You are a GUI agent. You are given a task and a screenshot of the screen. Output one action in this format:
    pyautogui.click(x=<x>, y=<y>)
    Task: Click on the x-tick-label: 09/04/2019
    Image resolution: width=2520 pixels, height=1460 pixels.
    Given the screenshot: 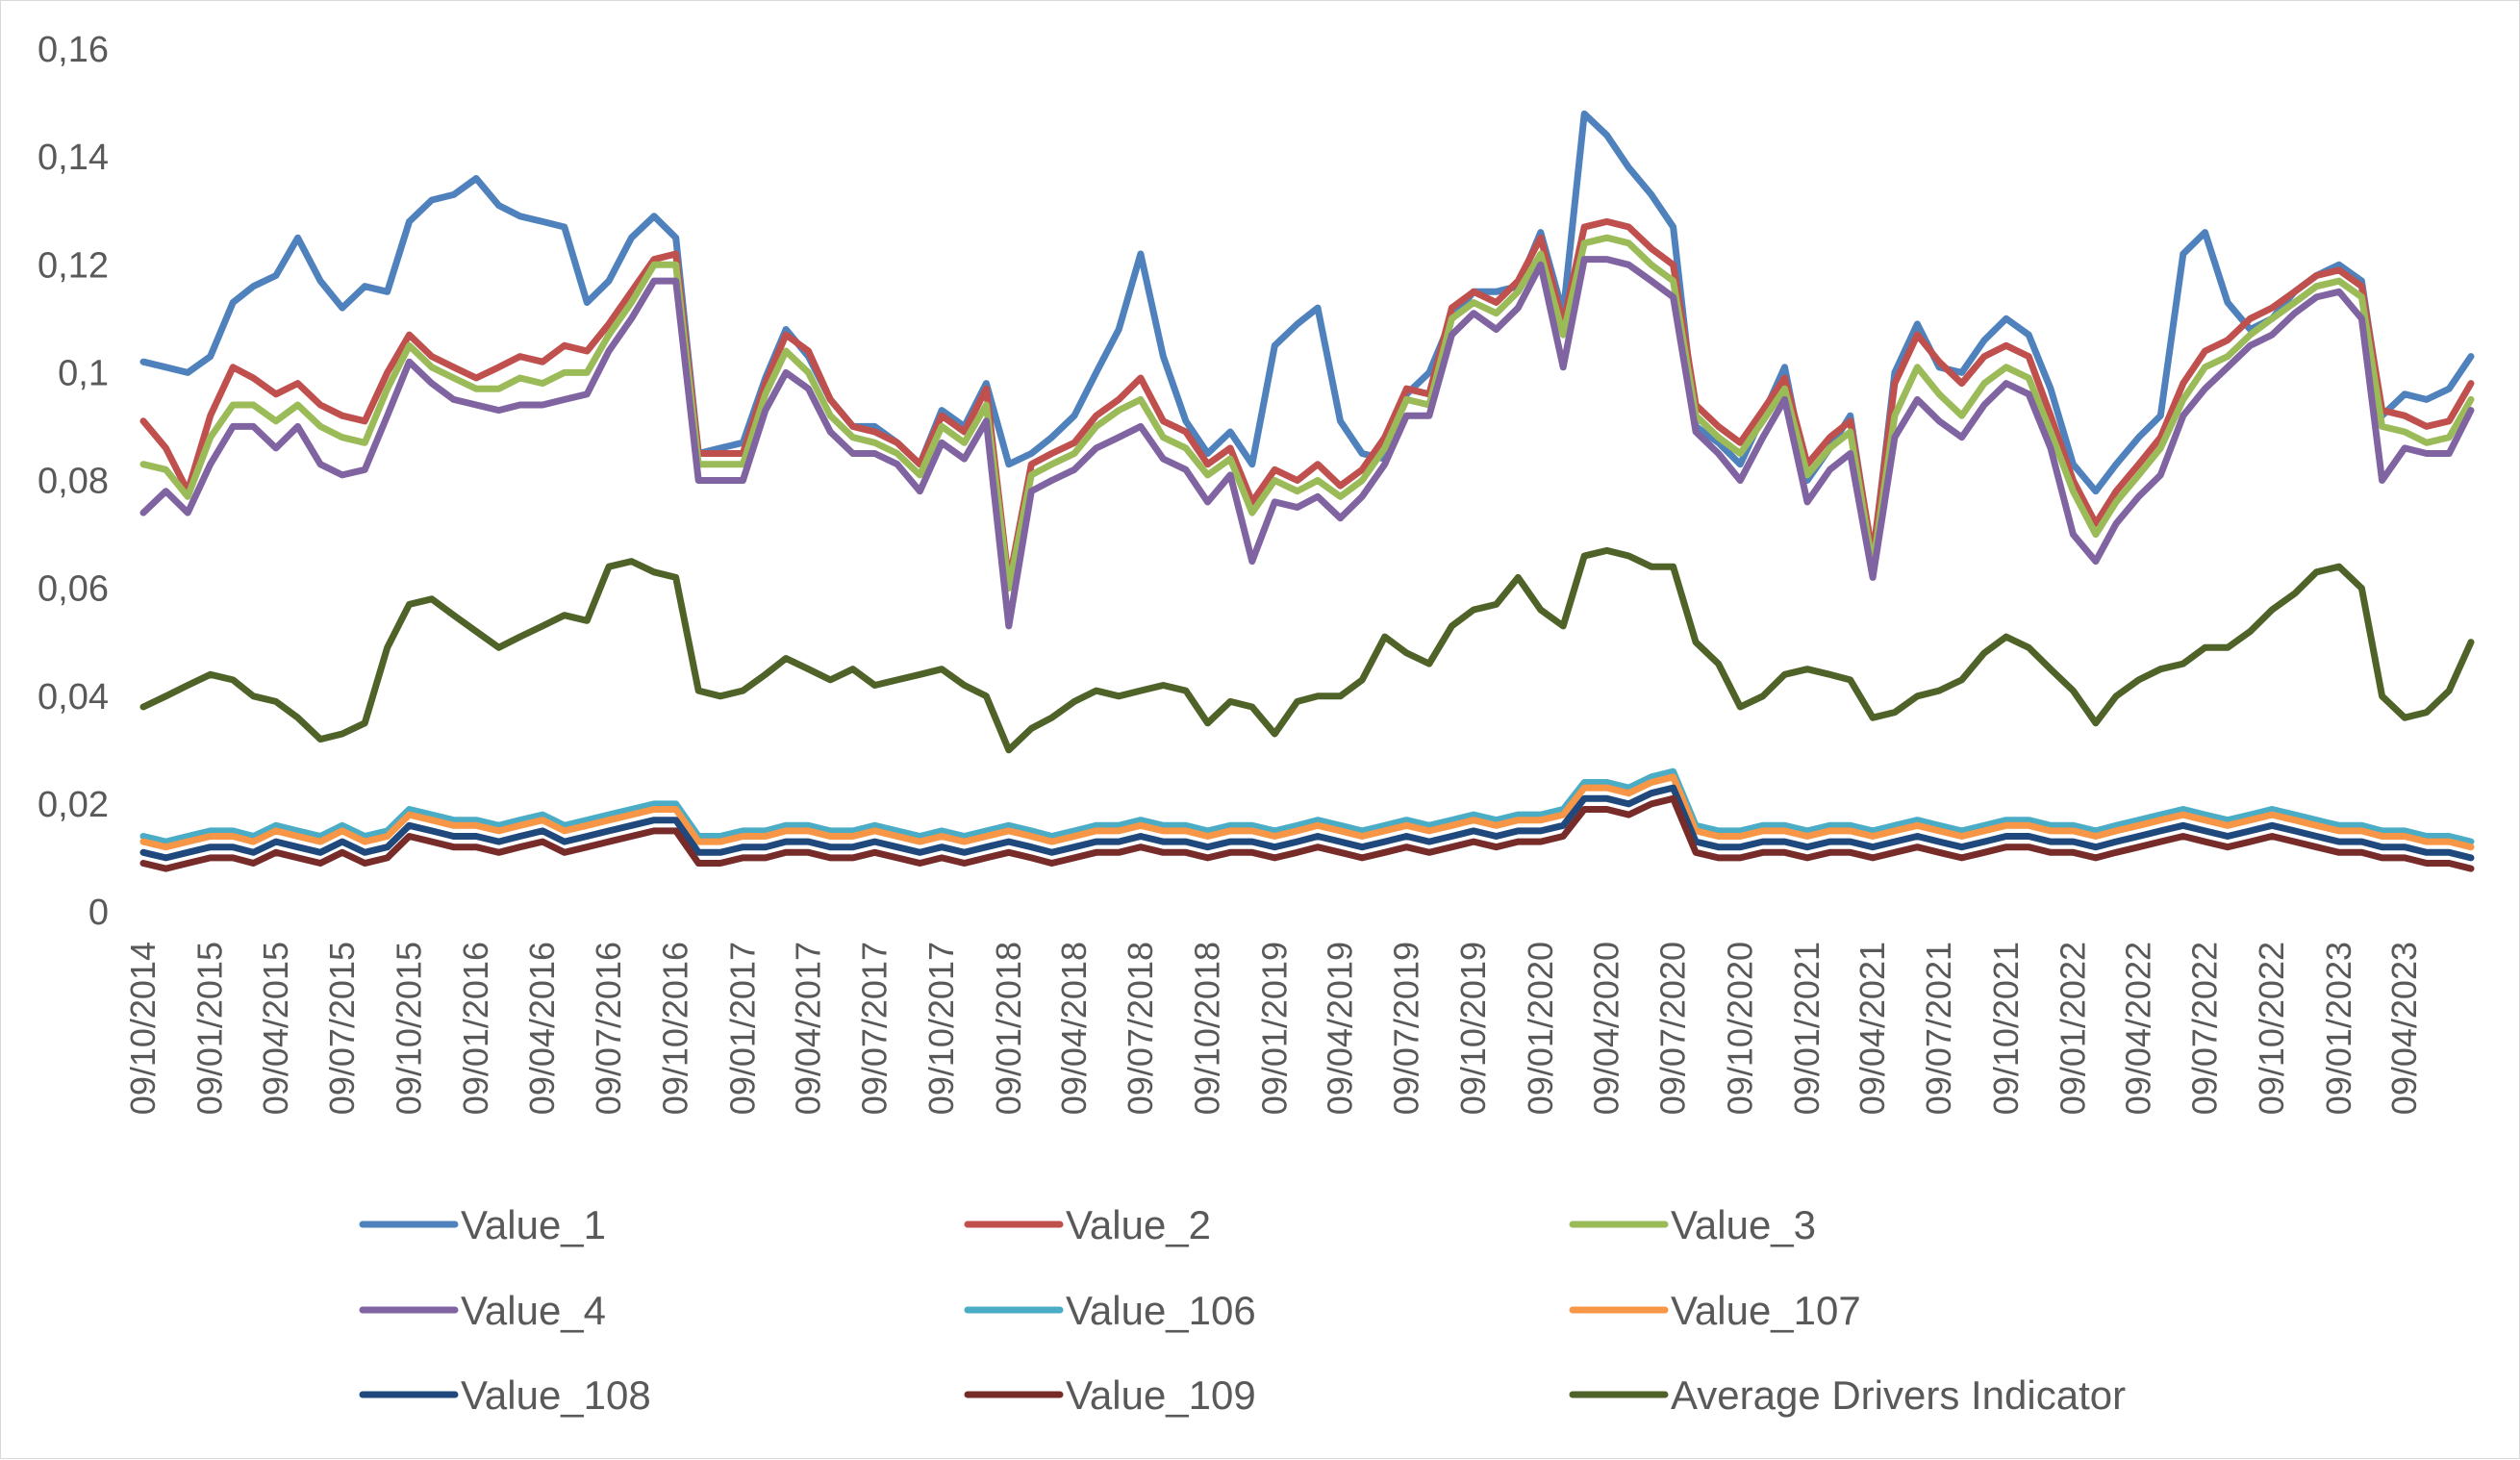 What is the action you would take?
    pyautogui.click(x=1339, y=1028)
    